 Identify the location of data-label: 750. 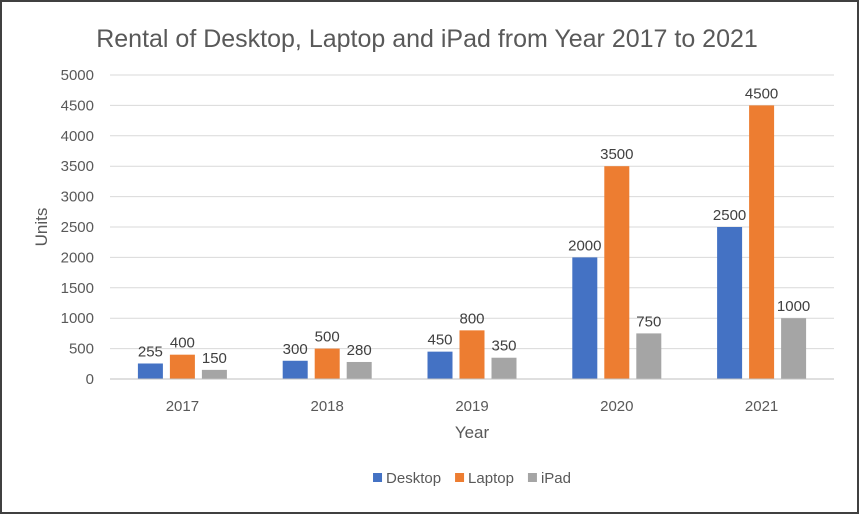
(648, 321).